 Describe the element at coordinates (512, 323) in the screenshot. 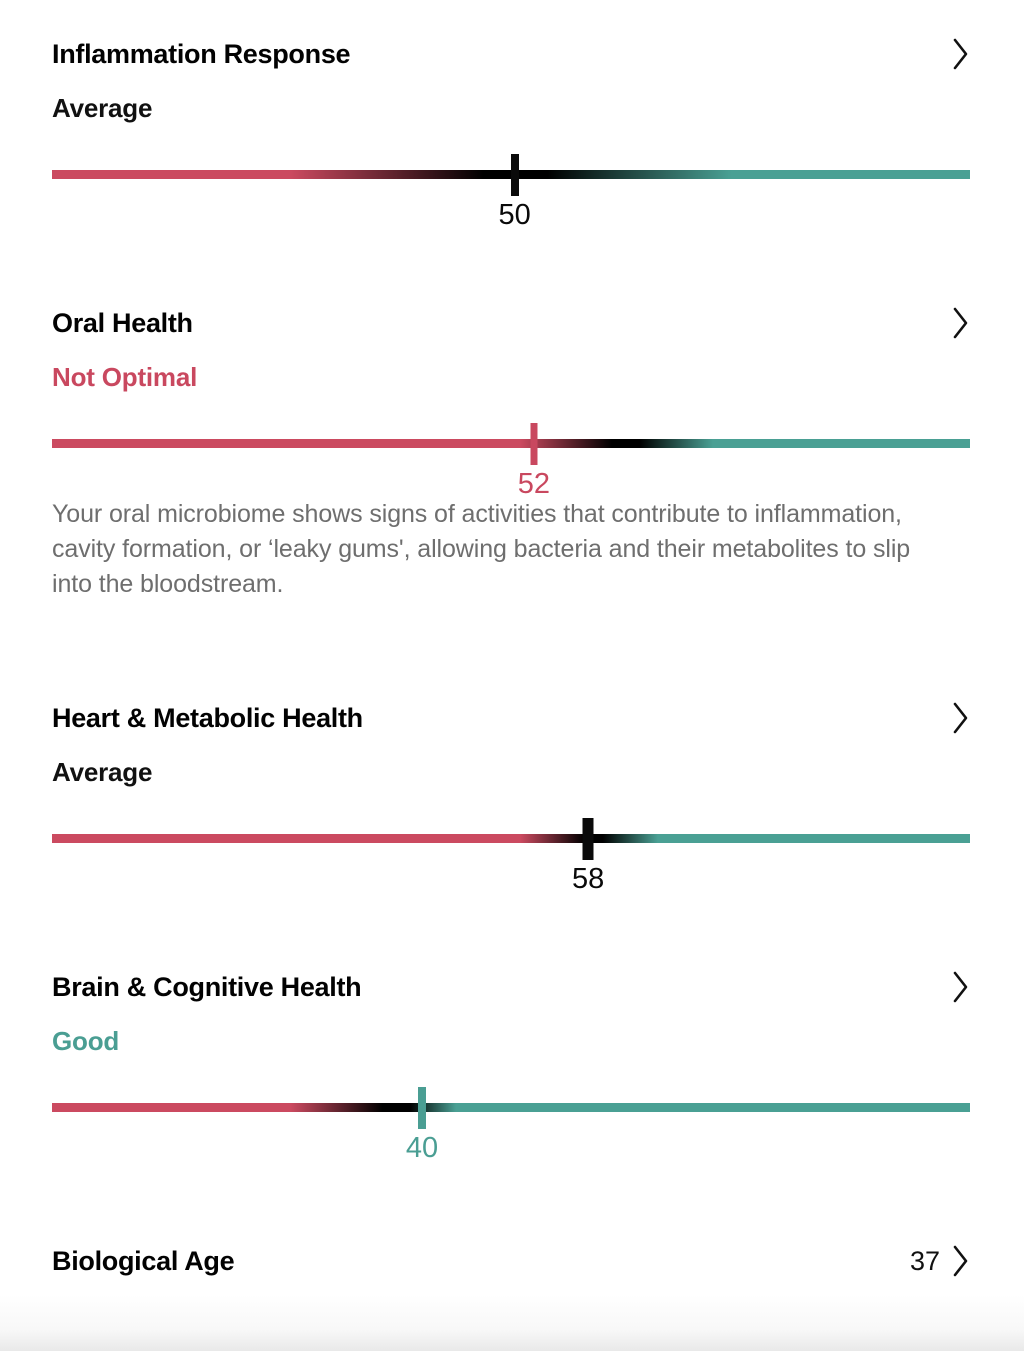

I see `section-header-row: Oral Health` at that location.